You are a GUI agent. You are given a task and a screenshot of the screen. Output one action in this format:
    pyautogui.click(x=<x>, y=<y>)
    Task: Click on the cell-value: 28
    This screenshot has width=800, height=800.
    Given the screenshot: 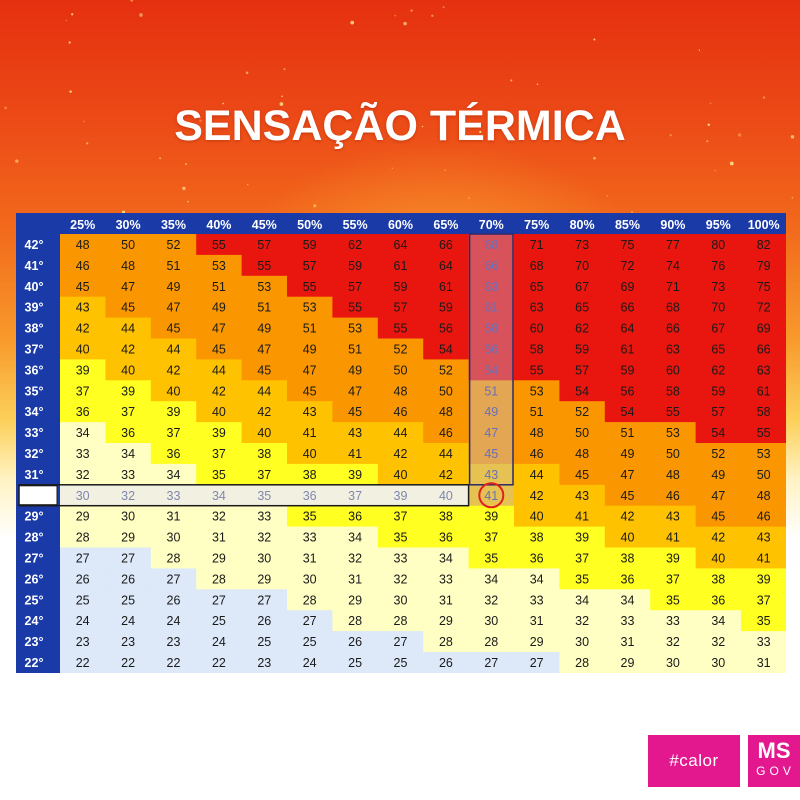 What is the action you would take?
    pyautogui.click(x=355, y=621)
    